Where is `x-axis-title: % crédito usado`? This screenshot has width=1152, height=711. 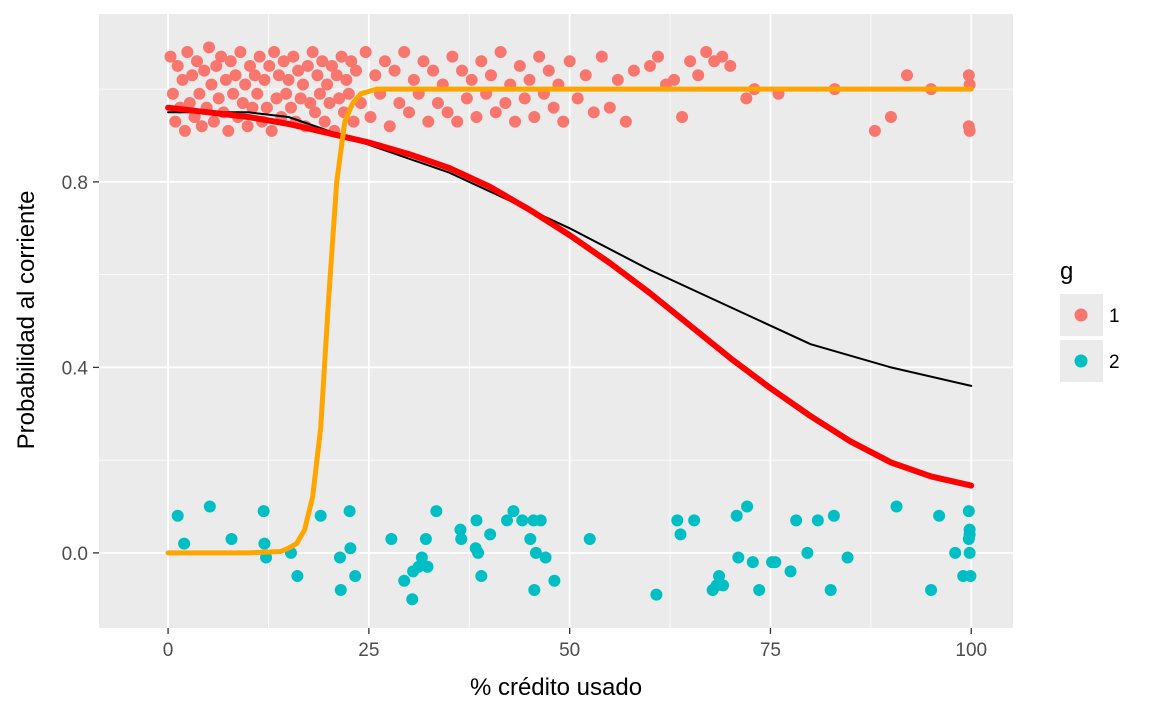 x-axis-title: % crédito usado is located at coordinates (556, 687).